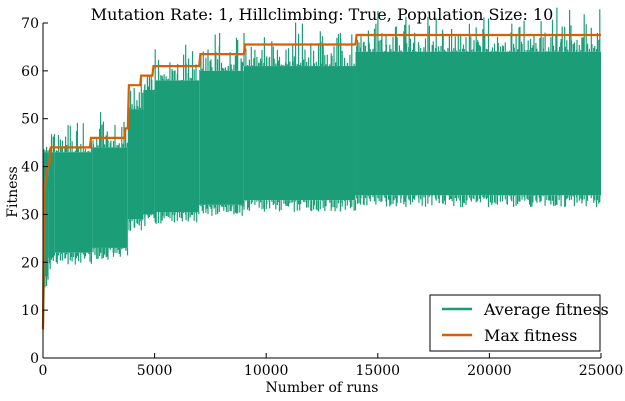  Describe the element at coordinates (30, 168) in the screenshot. I see `y-tick-label: 40` at that location.